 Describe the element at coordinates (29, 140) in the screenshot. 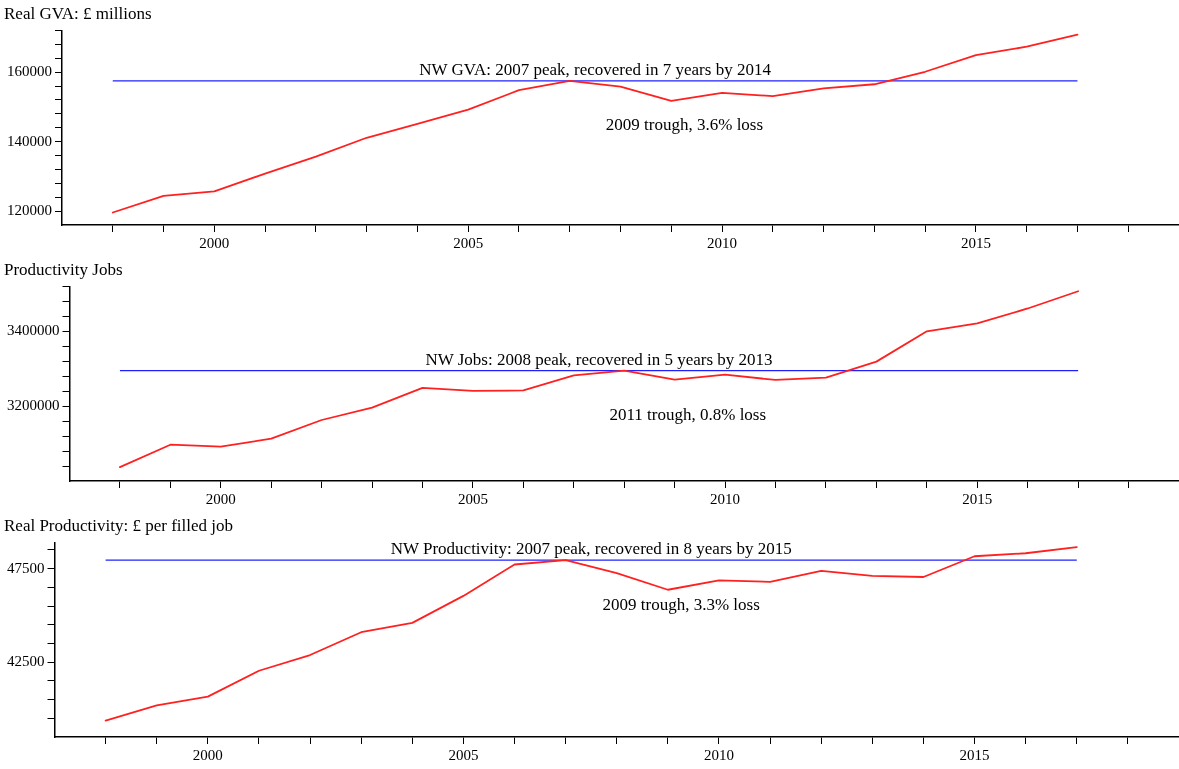

I see `y-tick-label: 140000` at that location.